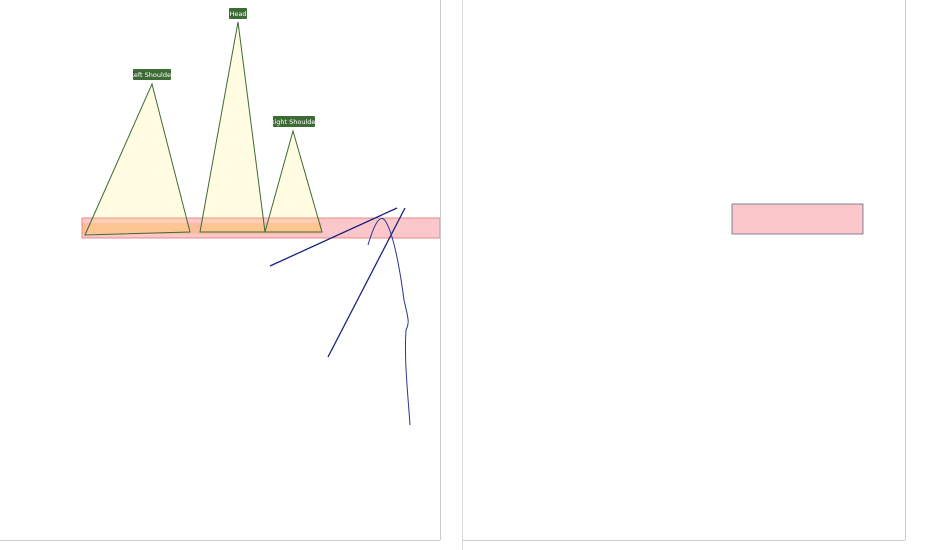 Image resolution: width=932 pixels, height=550 pixels. I want to click on annotation-label: Head, so click(238, 14).